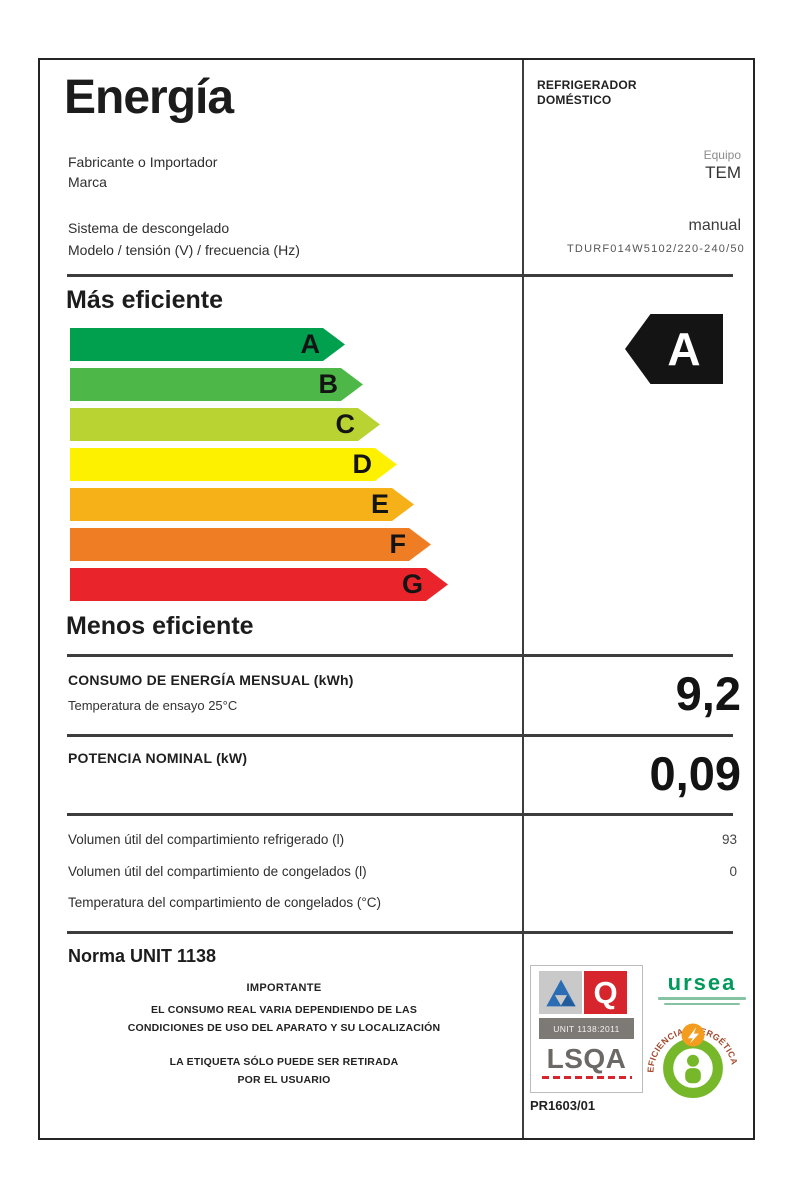 Image resolution: width=792 pixels, height=1200 pixels. What do you see at coordinates (284, 988) in the screenshot?
I see `important-title: IMPORTANTE` at bounding box center [284, 988].